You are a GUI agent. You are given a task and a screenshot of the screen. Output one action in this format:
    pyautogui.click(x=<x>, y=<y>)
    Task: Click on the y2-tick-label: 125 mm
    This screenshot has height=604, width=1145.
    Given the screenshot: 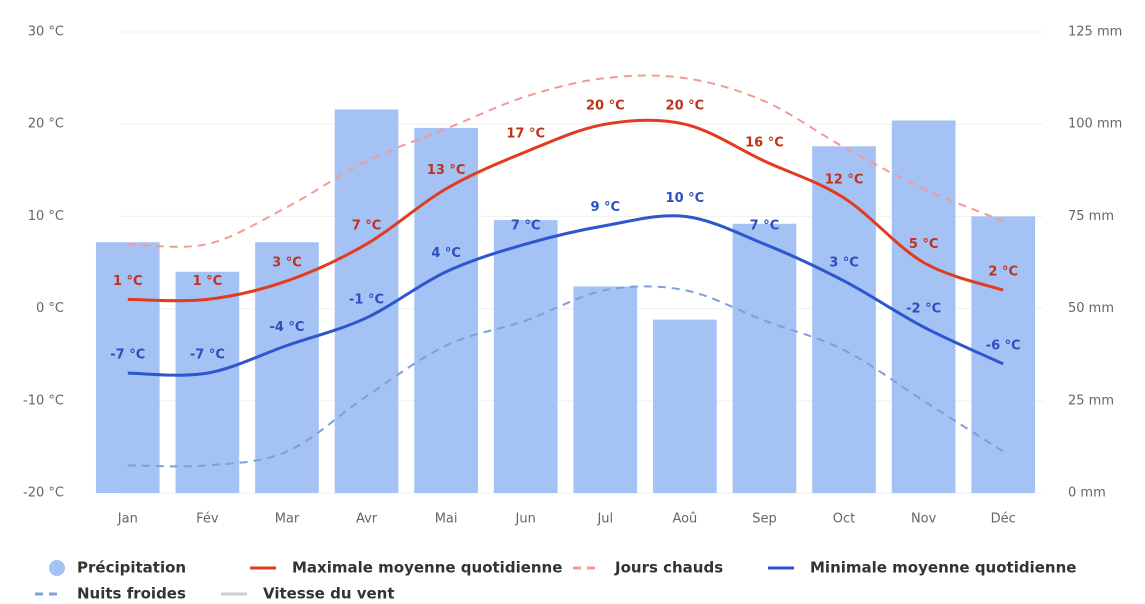 What is the action you would take?
    pyautogui.click(x=1095, y=32)
    